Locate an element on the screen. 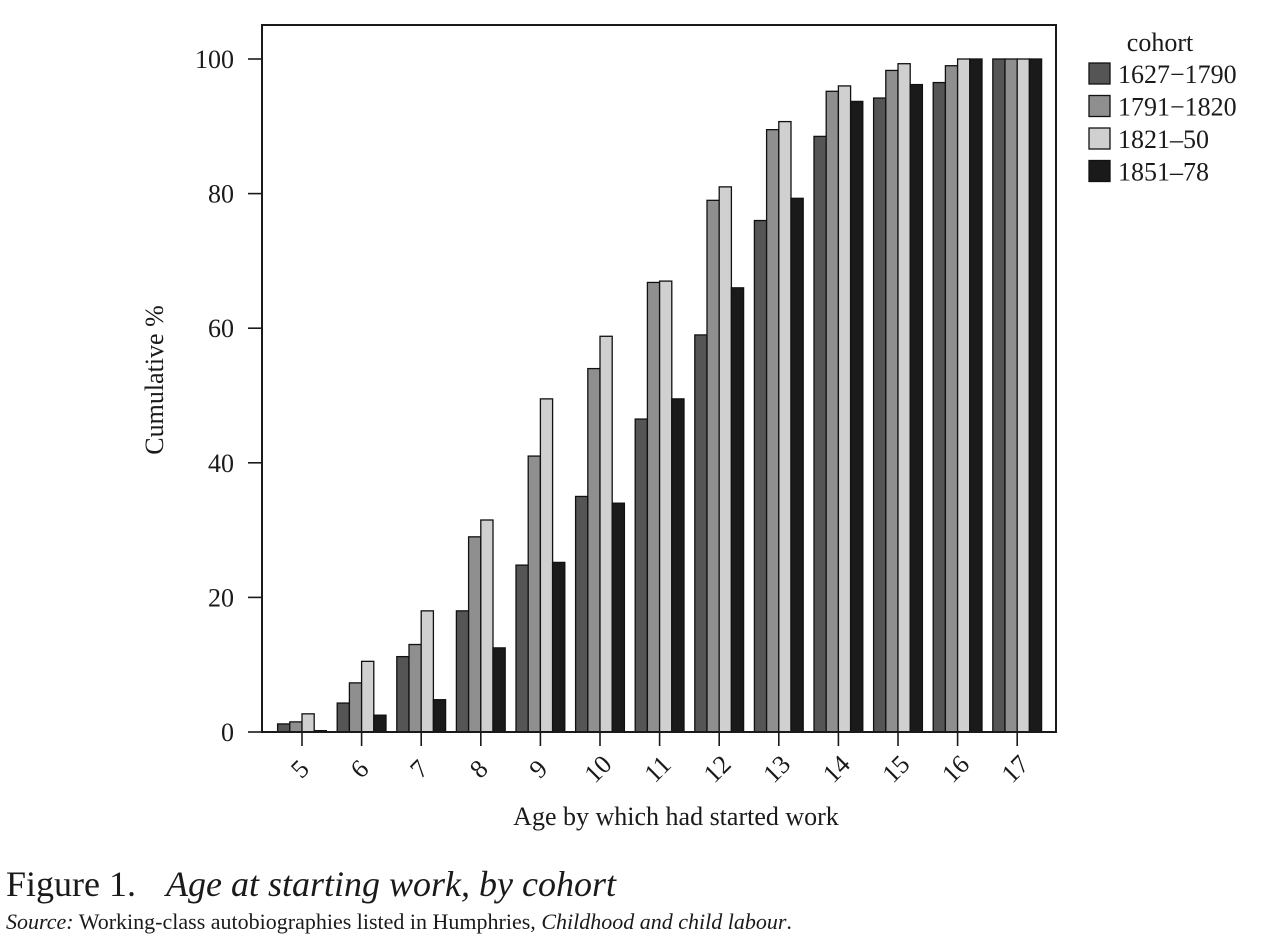 This screenshot has height=952, width=1268. y-tick-label-0: 0 is located at coordinates (227, 732).